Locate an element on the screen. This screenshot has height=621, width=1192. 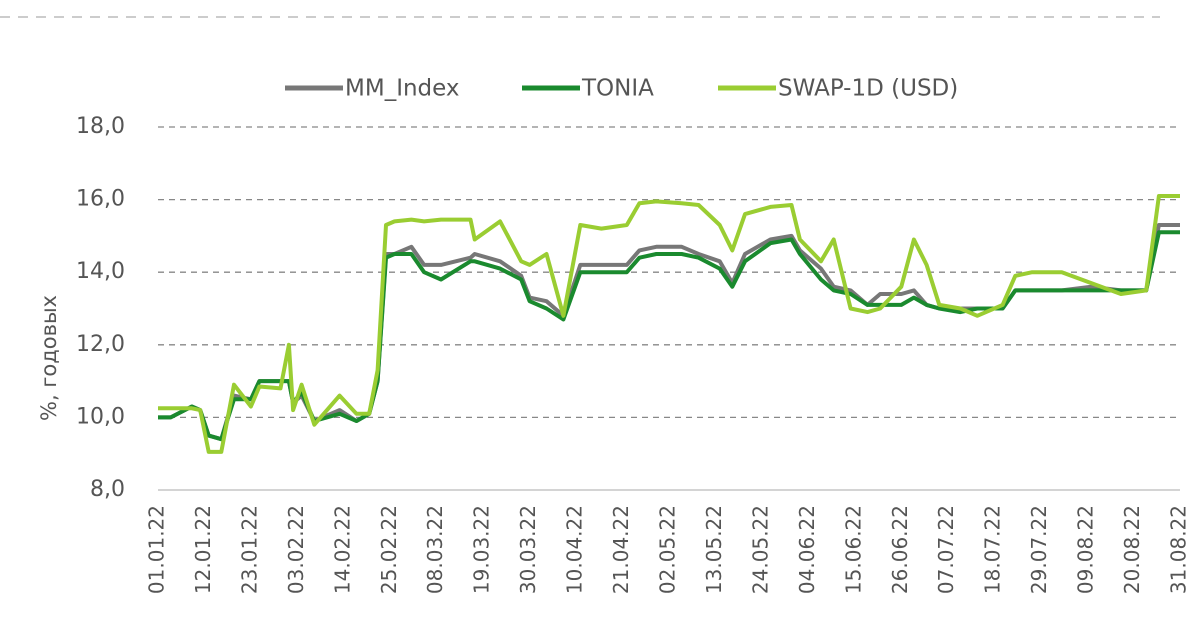
y-tick-label: 12,0 is located at coordinates (100, 344).